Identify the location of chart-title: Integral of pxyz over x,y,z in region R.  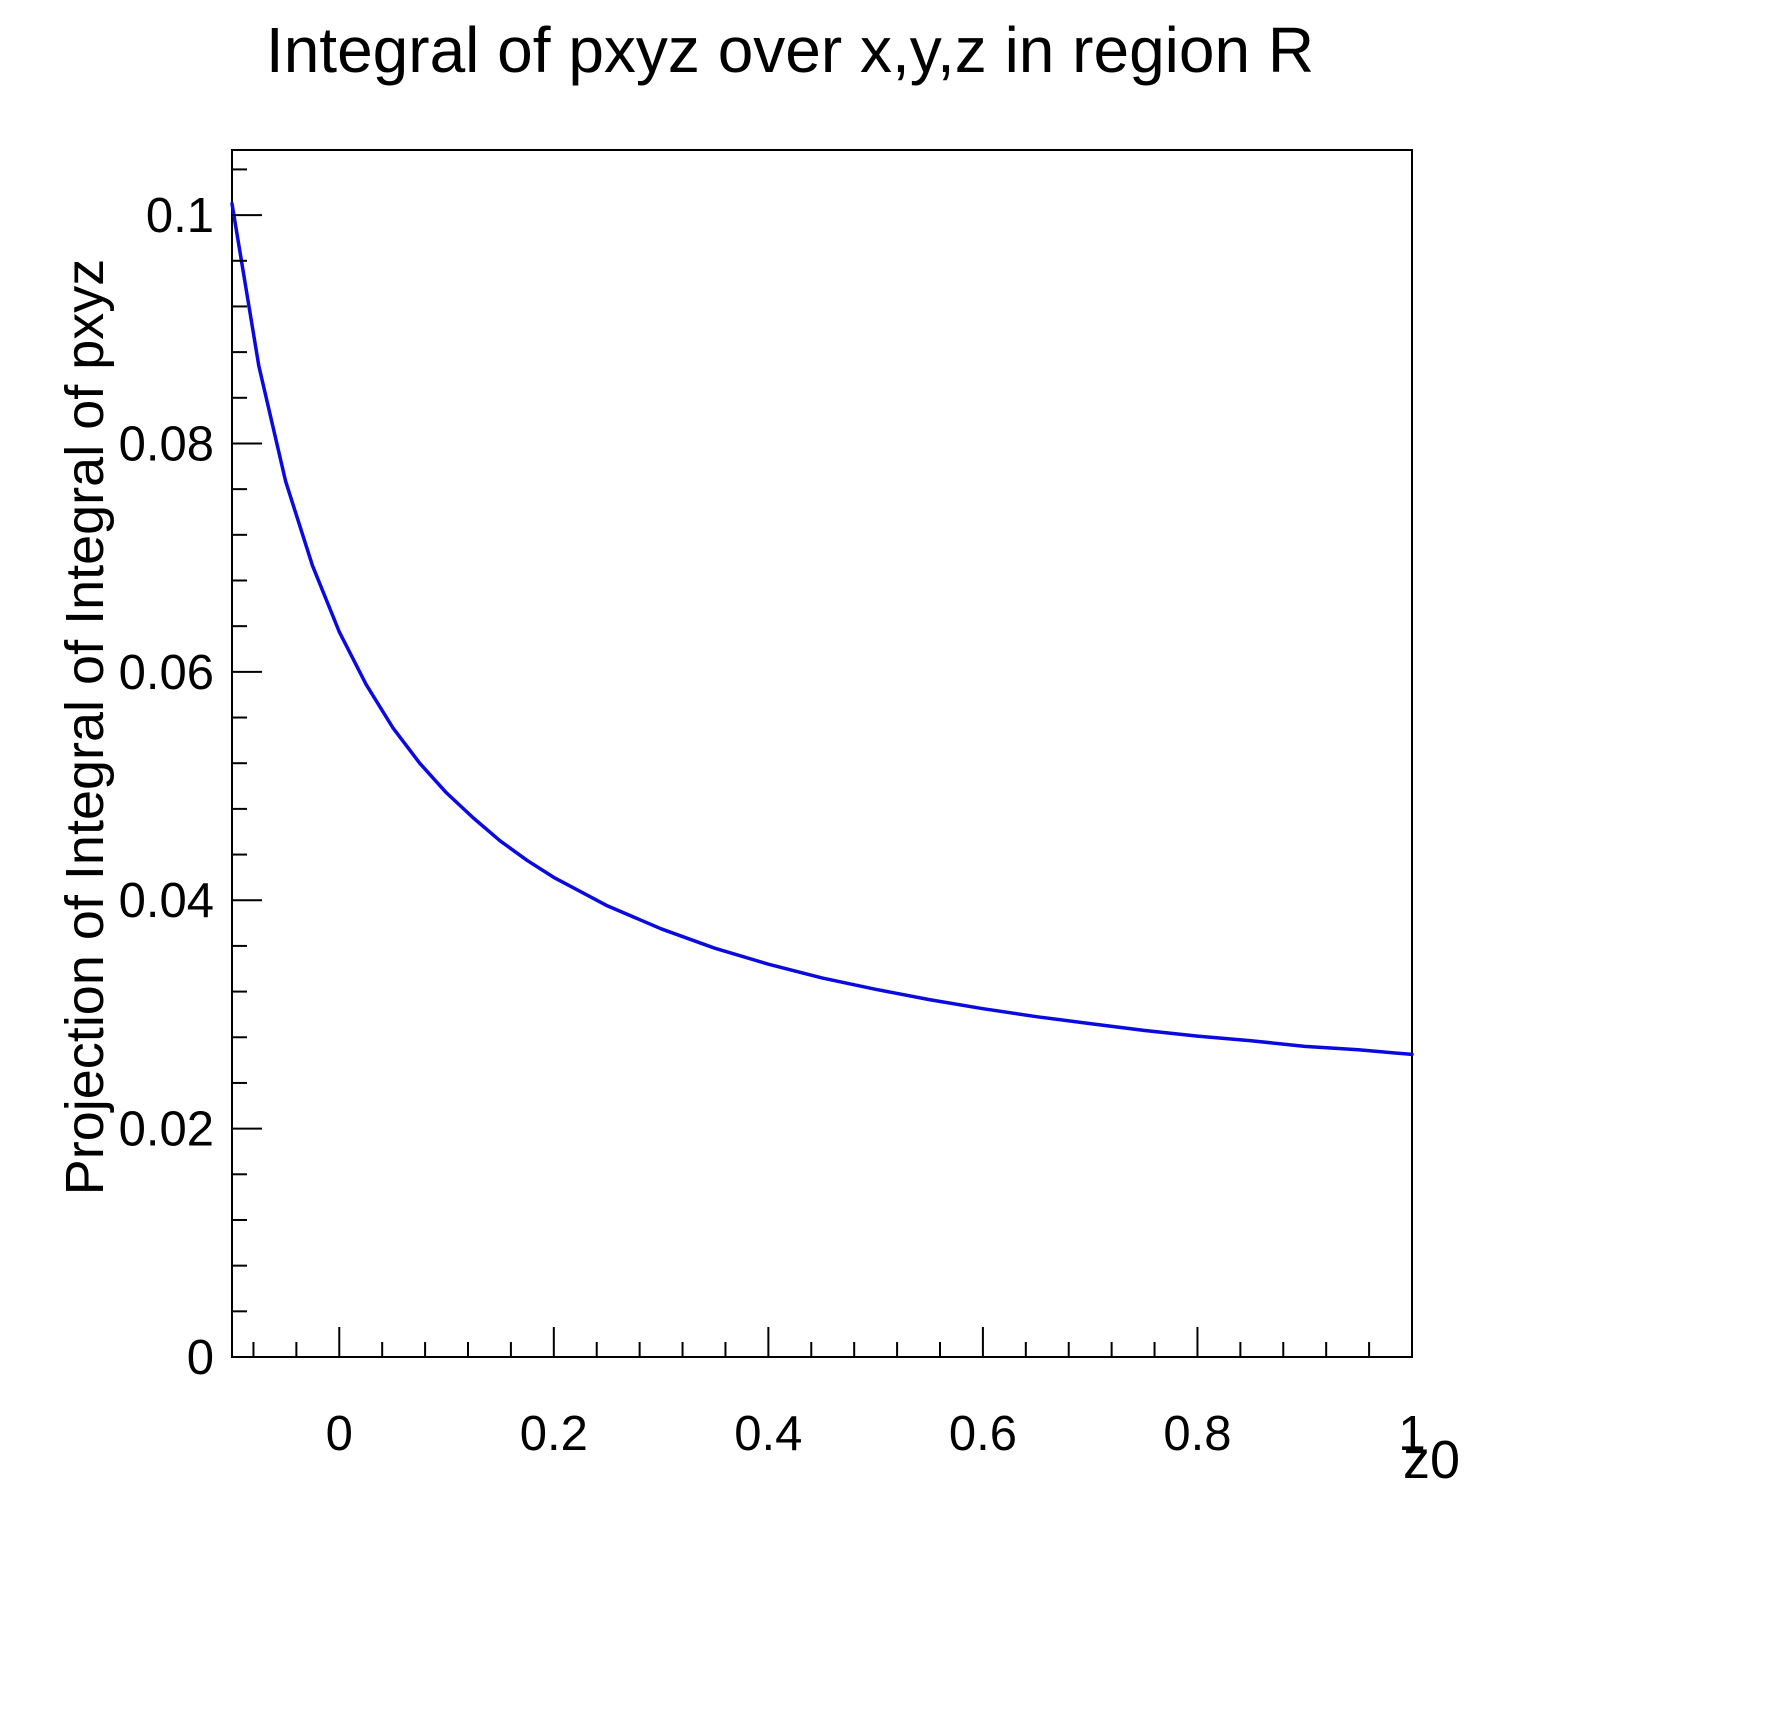
(790, 50).